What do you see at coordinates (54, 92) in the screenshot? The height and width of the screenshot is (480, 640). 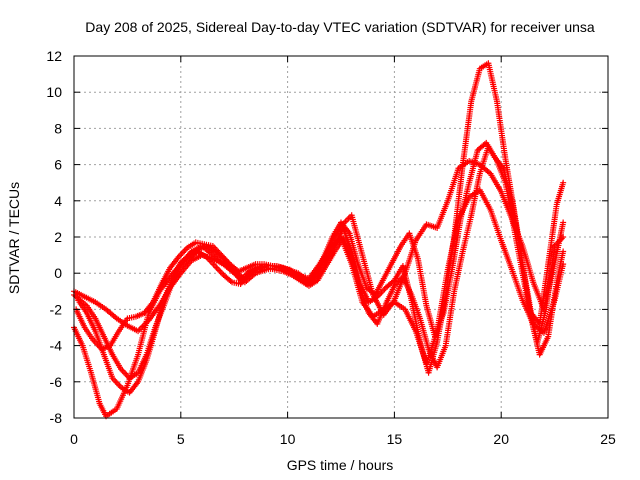 I see `y-tick-label: 10` at bounding box center [54, 92].